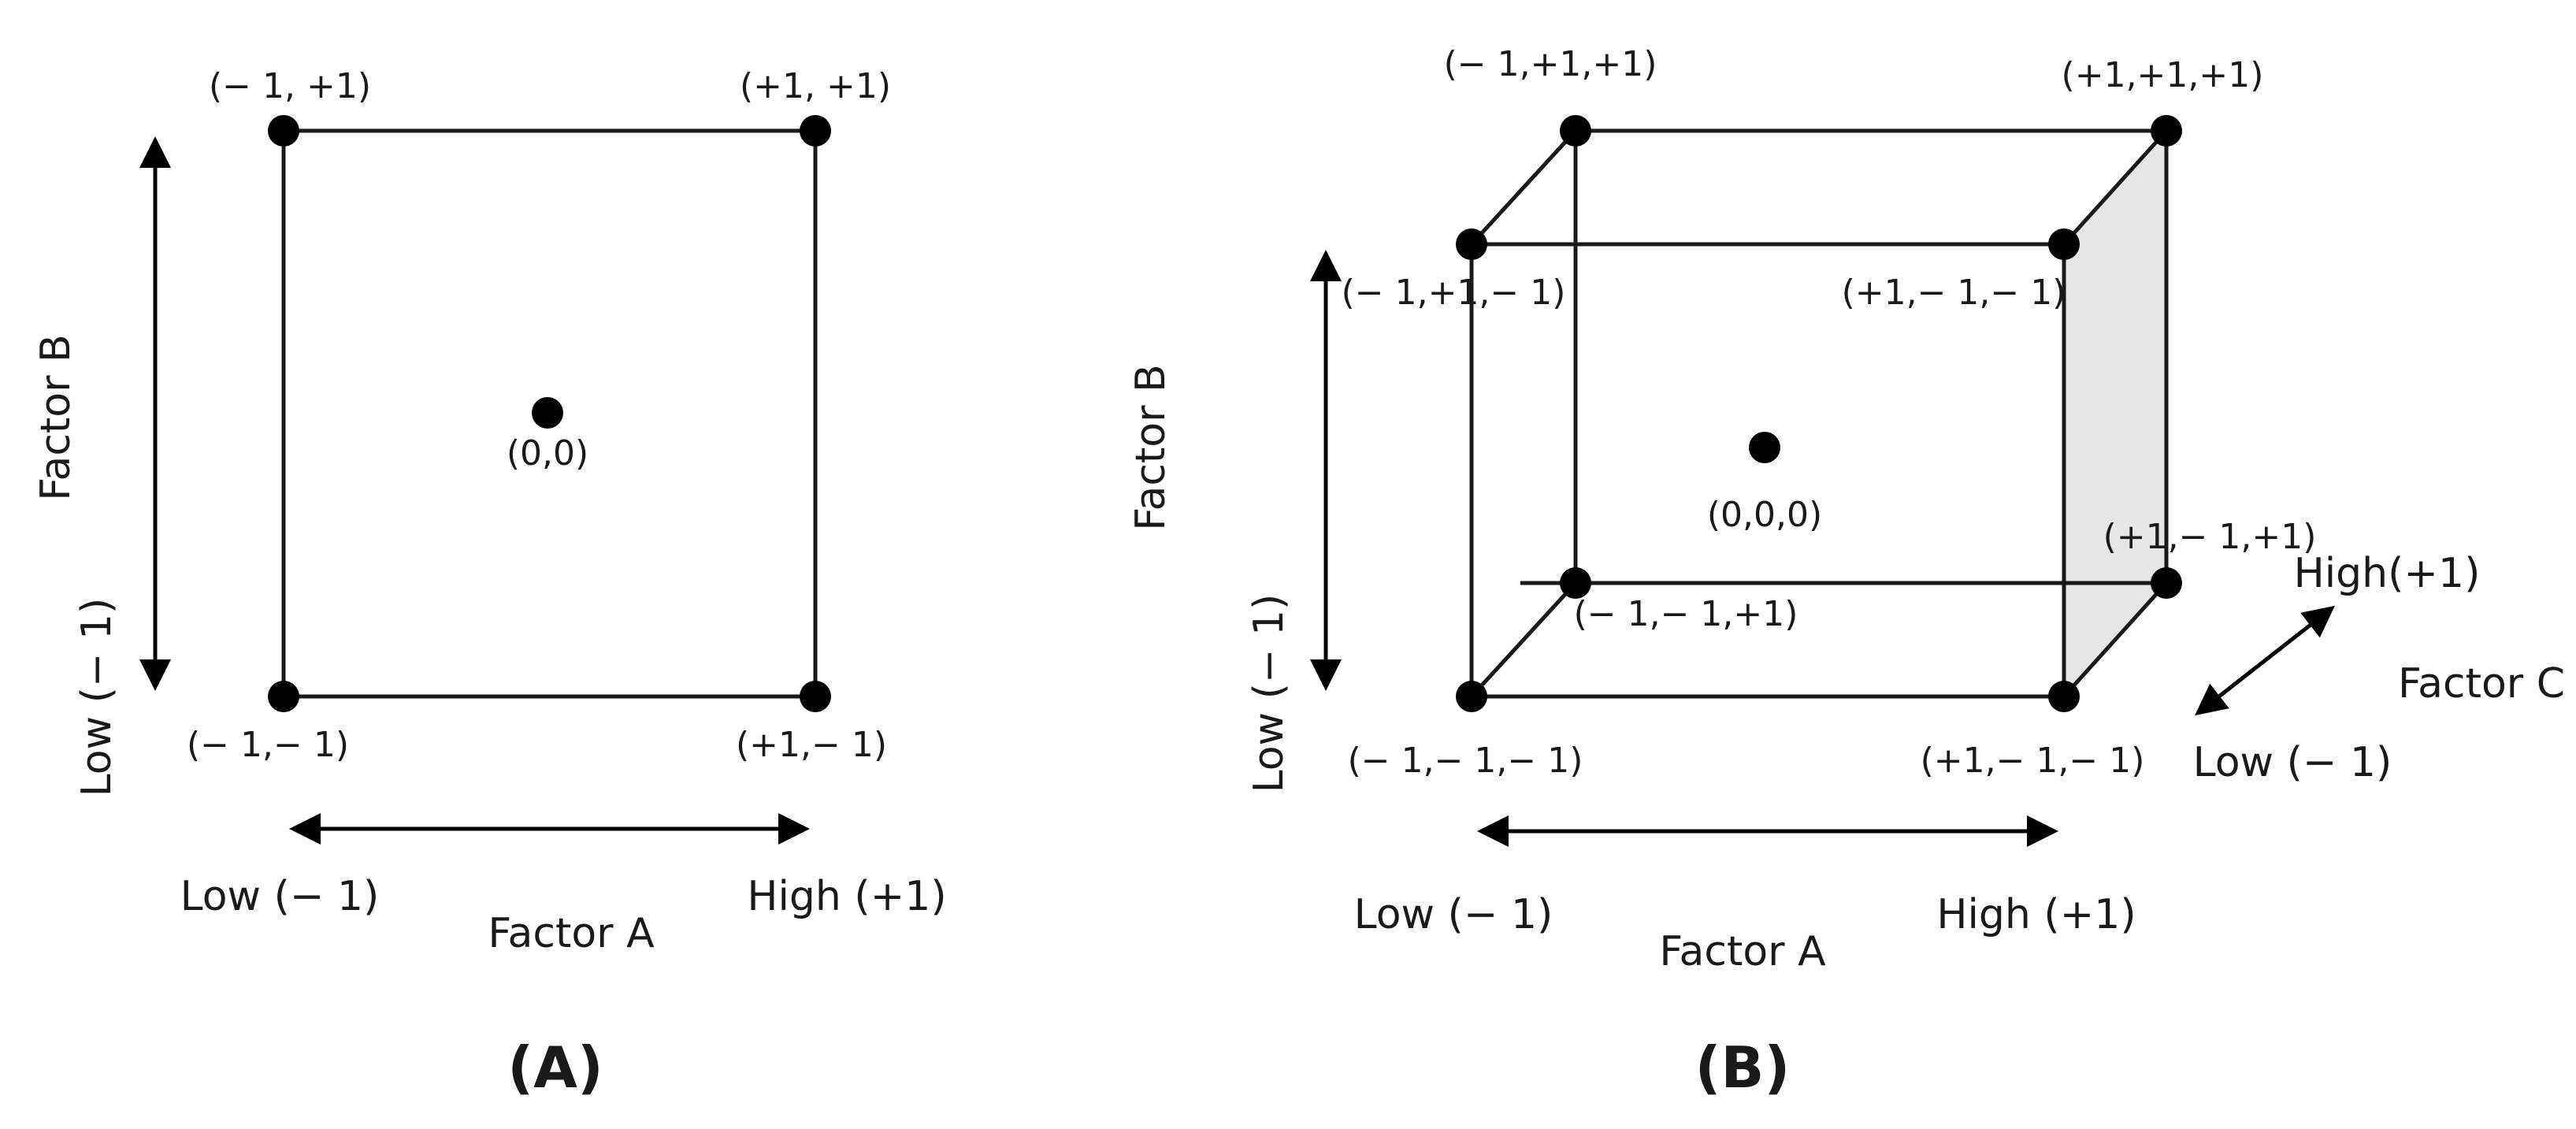  I want to click on label-bottom-left: (− 1,− 1), so click(268, 745).